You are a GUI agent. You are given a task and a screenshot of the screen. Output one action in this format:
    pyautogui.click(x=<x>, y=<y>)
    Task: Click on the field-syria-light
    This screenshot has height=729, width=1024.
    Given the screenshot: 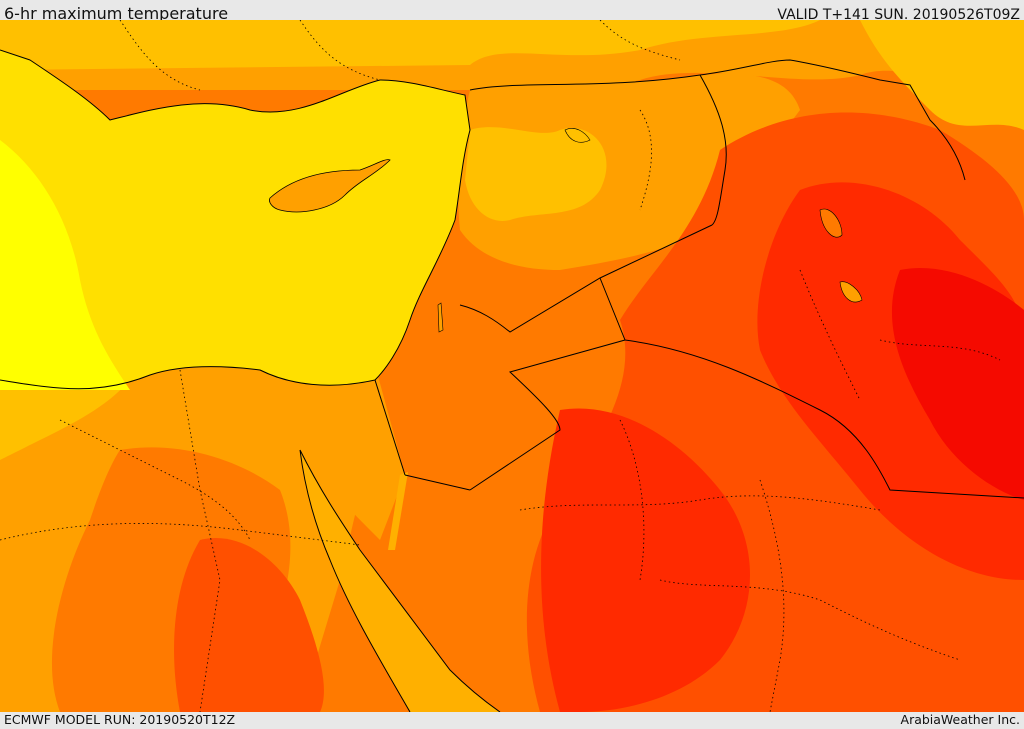 What is the action you would take?
    pyautogui.click(x=536, y=174)
    